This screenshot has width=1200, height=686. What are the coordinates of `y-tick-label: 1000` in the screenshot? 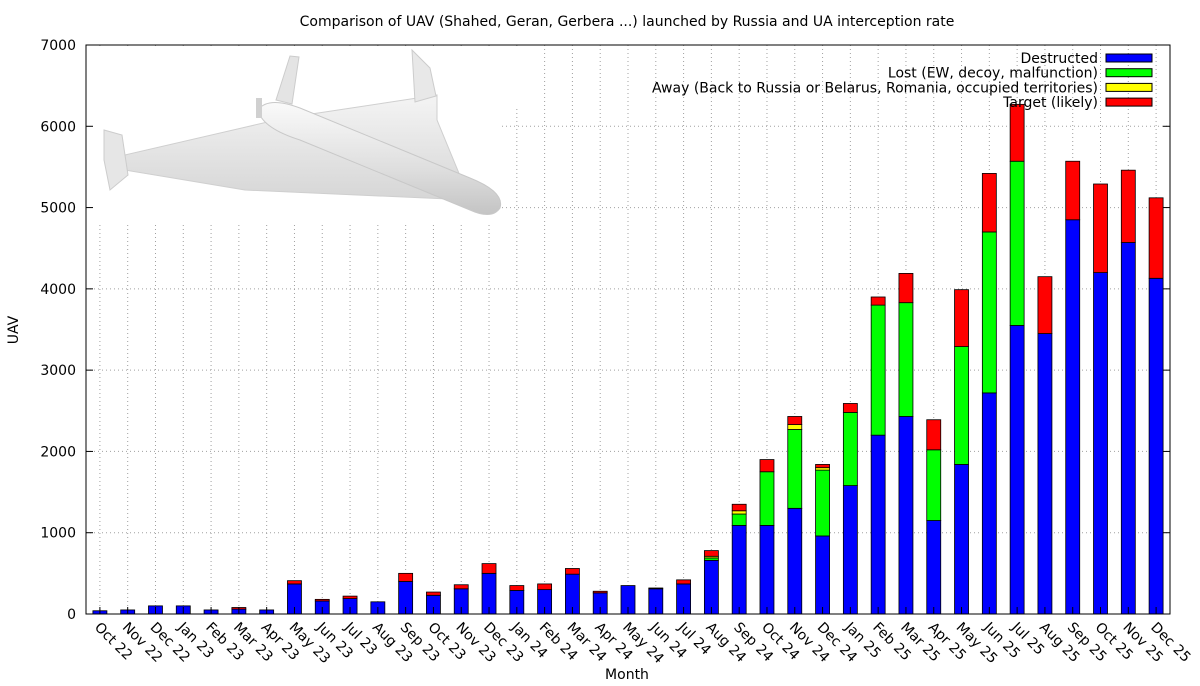 It's located at (58, 534).